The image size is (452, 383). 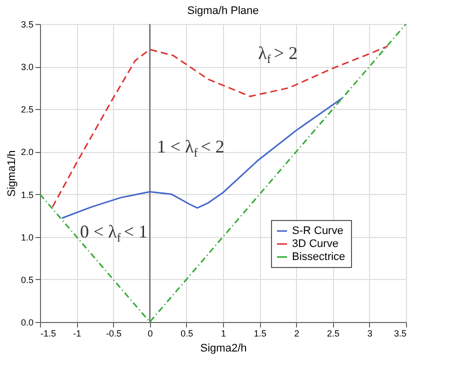 I want to click on x-tick-label: 2, so click(x=297, y=333).